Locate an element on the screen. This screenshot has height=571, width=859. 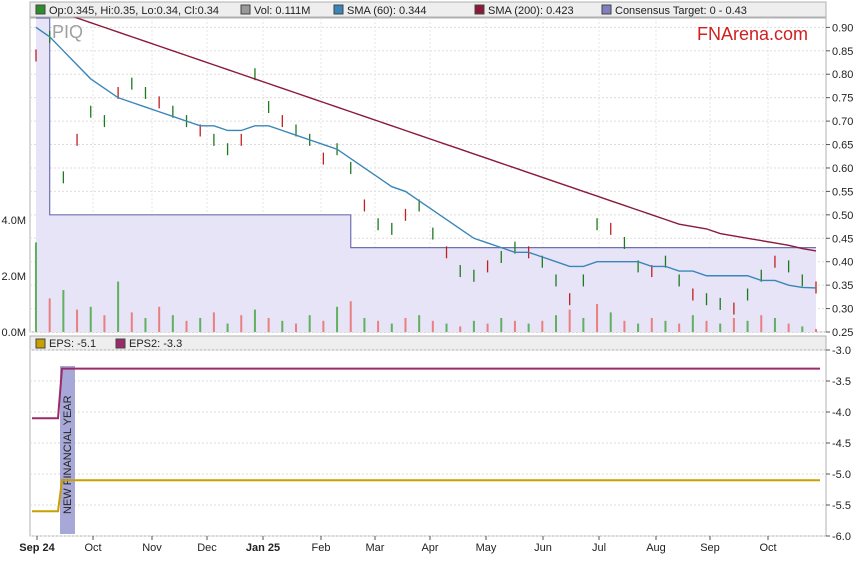
price-y-tick-label: 0.55 is located at coordinates (842, 192).